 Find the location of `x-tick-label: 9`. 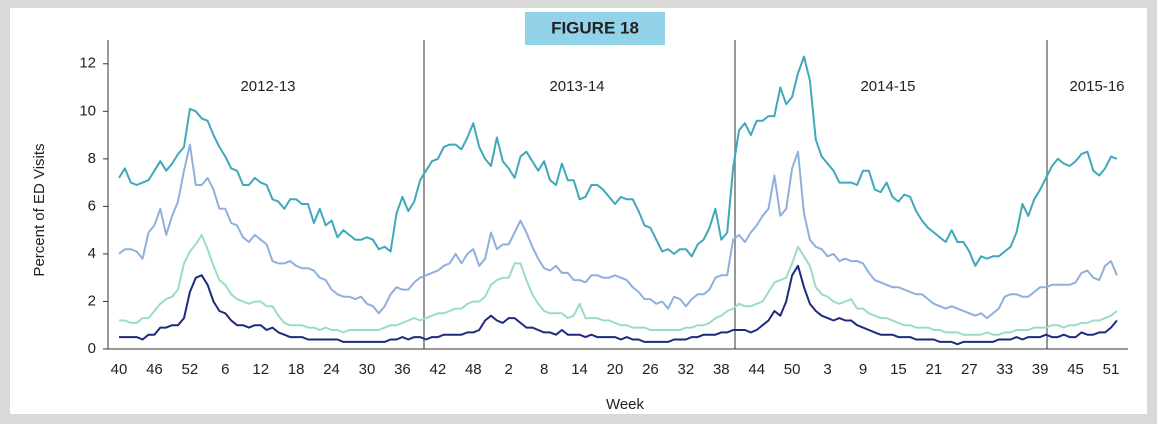

x-tick-label: 9 is located at coordinates (863, 369).